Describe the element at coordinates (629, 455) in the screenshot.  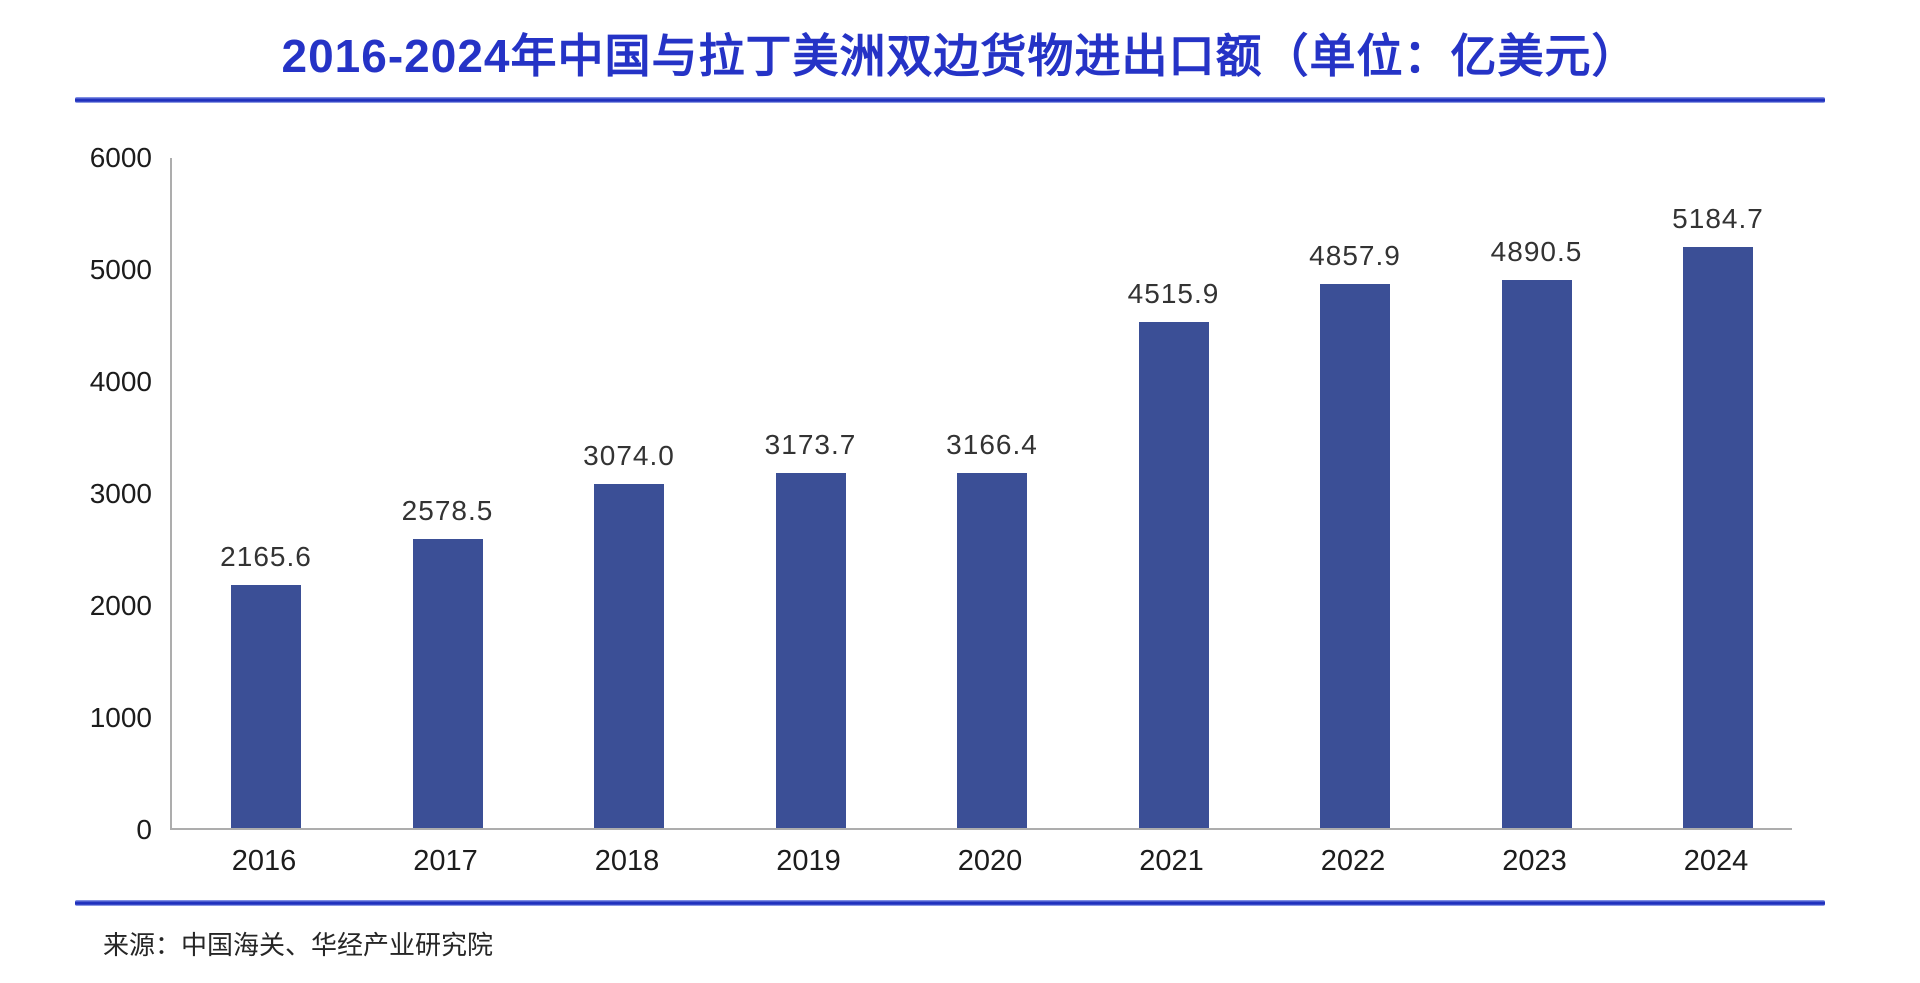
I see `bar-value-label-2018: 3074.0` at that location.